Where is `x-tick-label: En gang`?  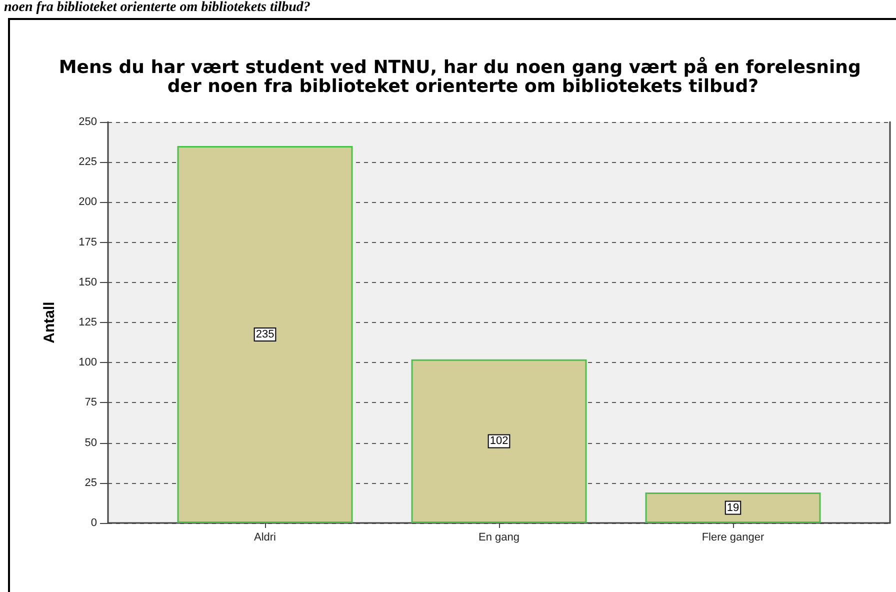 x-tick-label: En gang is located at coordinates (499, 538).